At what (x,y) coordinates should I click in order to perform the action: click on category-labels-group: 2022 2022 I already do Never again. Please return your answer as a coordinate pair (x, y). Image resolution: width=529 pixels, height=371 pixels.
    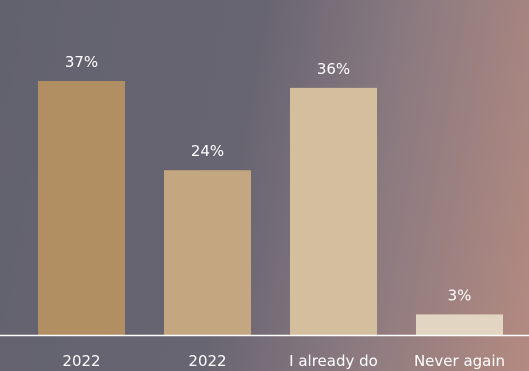
    Looking at the image, I should click on (283, 361).